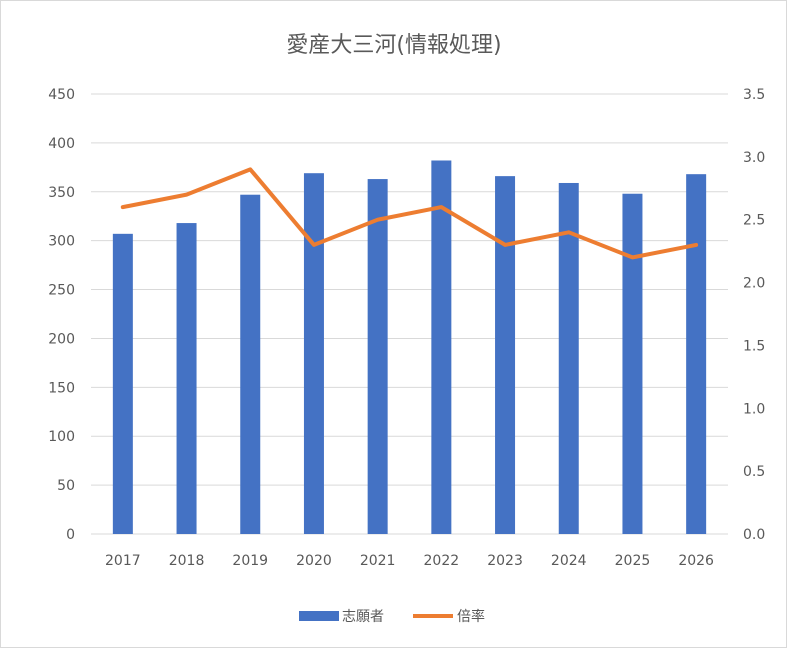  Describe the element at coordinates (314, 561) in the screenshot. I see `x-axis-tick-label: 2020` at that location.